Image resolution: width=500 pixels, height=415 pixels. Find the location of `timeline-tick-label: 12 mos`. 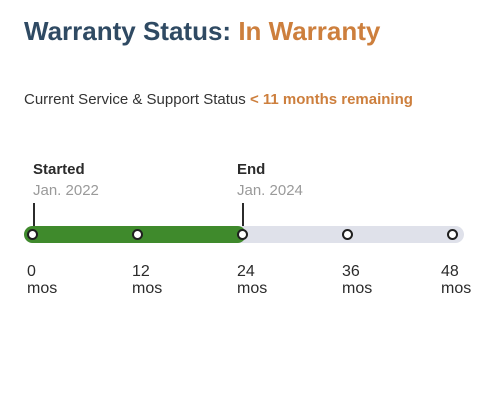

timeline-tick-label: 12 mos is located at coordinates (147, 280).